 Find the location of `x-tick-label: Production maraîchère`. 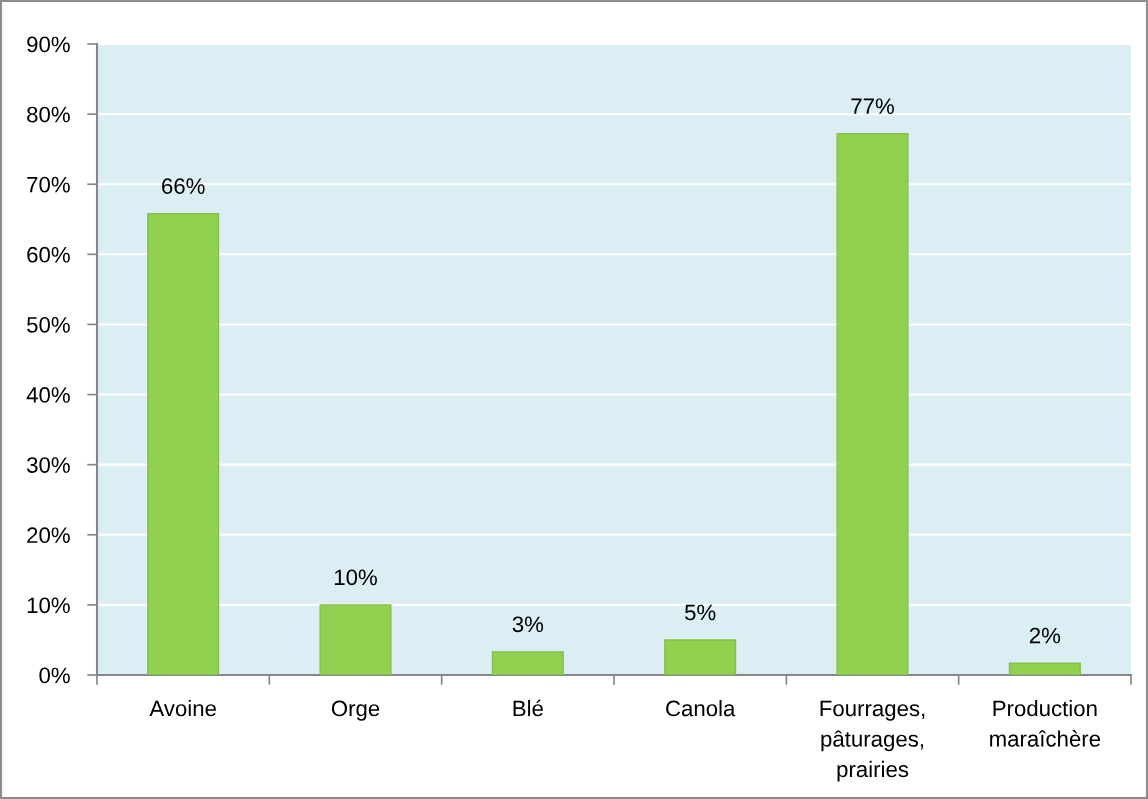

x-tick-label: Production maraîchère is located at coordinates (1045, 723).